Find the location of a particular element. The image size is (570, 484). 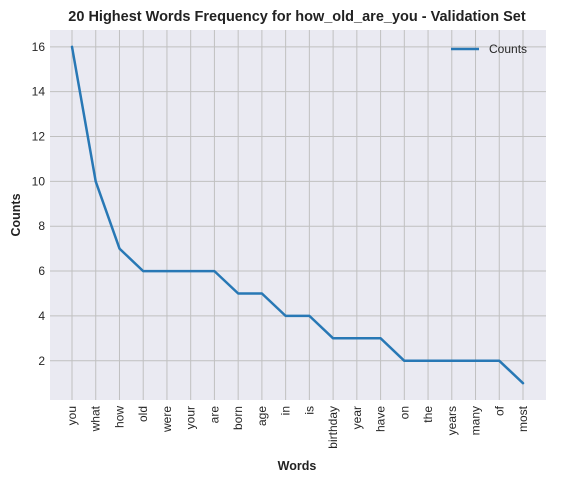

y-tick-label: 2 is located at coordinates (41, 361).